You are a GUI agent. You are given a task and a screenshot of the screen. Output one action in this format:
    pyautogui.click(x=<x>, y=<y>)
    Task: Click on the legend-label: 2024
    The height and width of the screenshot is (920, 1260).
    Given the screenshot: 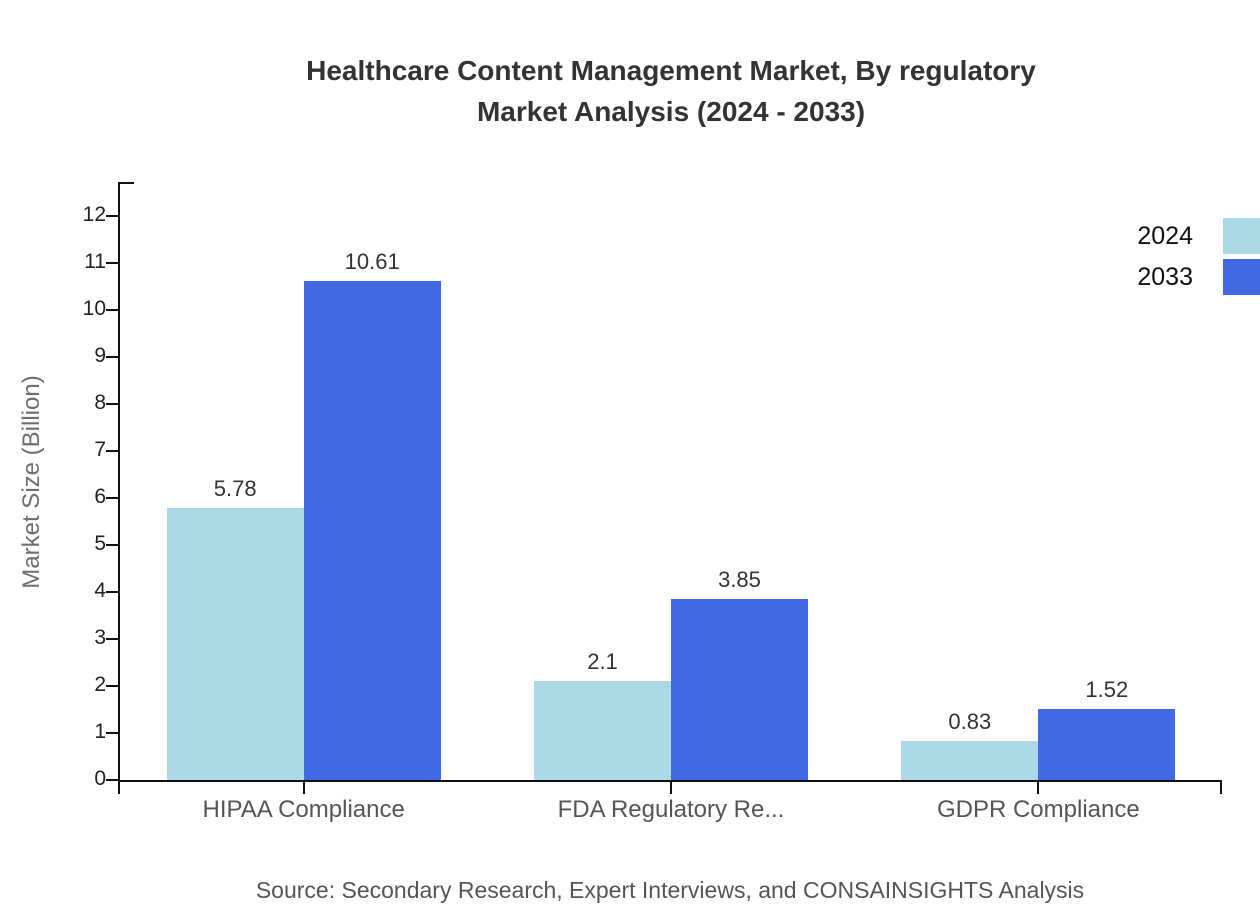 What is the action you would take?
    pyautogui.click(x=1165, y=235)
    